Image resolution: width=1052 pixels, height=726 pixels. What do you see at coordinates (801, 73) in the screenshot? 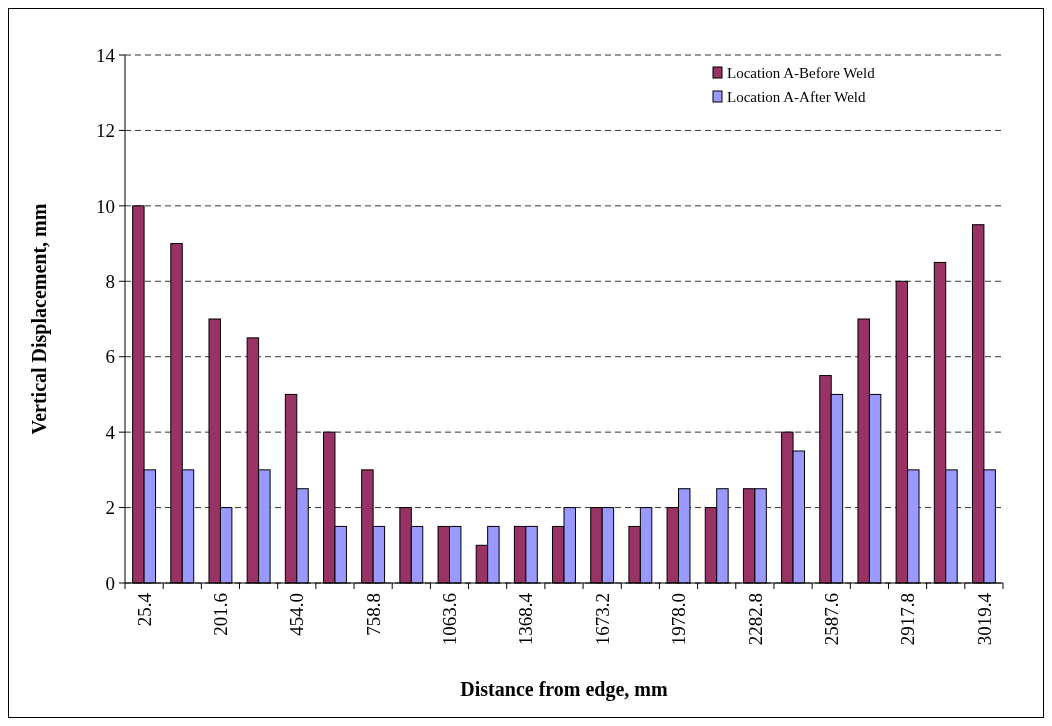
I see `legend-label: Location A-Before Weld` at bounding box center [801, 73].